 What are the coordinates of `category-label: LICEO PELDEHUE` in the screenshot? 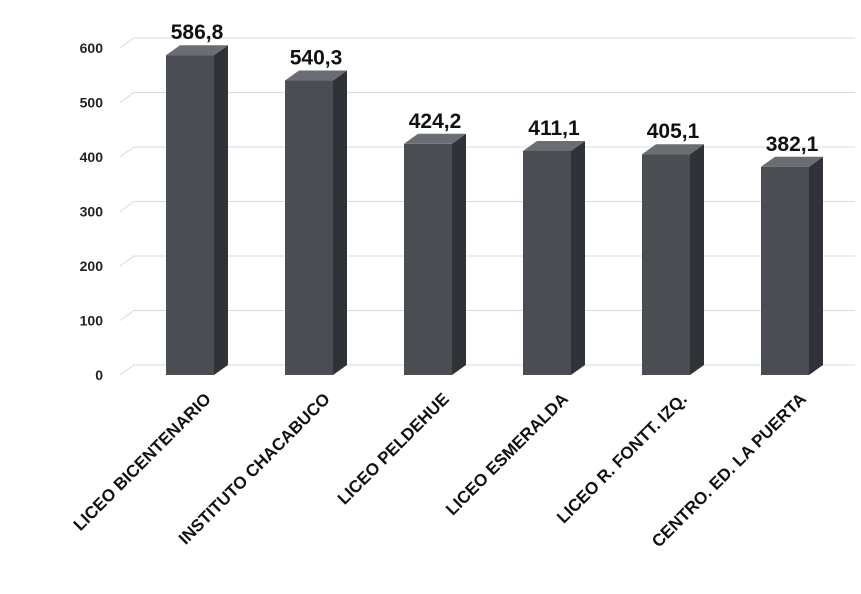 It's located at (393, 448).